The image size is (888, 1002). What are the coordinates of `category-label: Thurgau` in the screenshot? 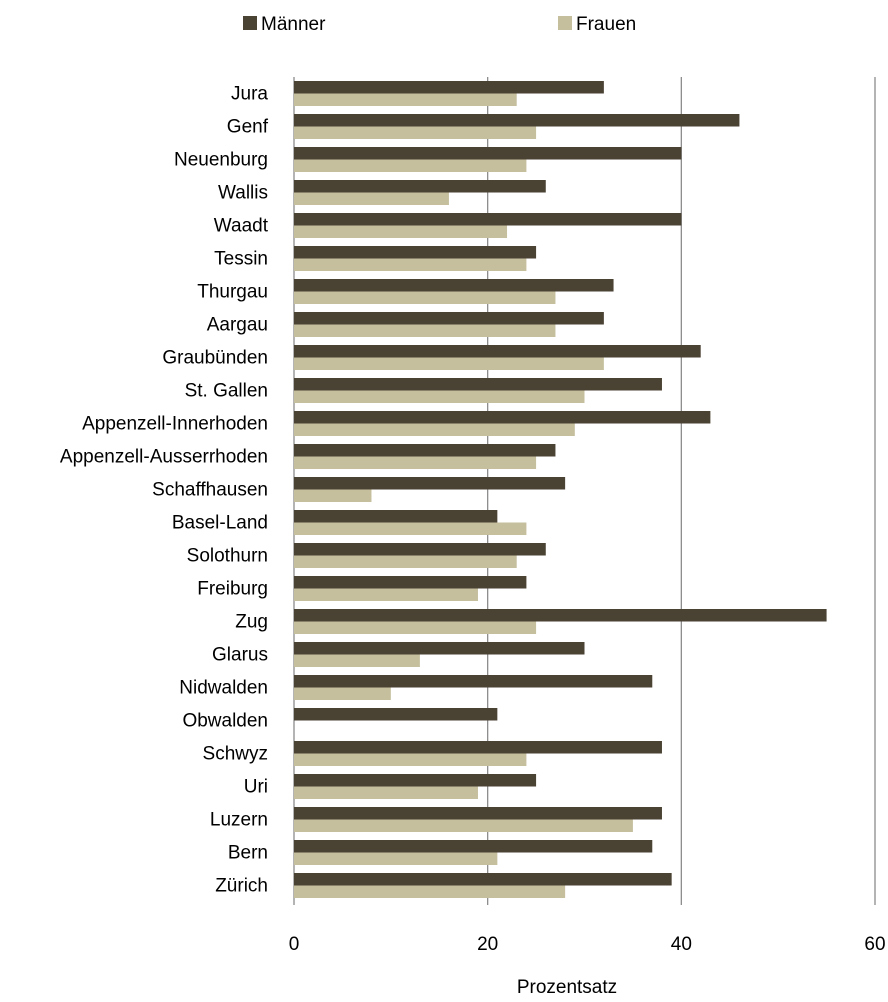 It's located at (232, 292).